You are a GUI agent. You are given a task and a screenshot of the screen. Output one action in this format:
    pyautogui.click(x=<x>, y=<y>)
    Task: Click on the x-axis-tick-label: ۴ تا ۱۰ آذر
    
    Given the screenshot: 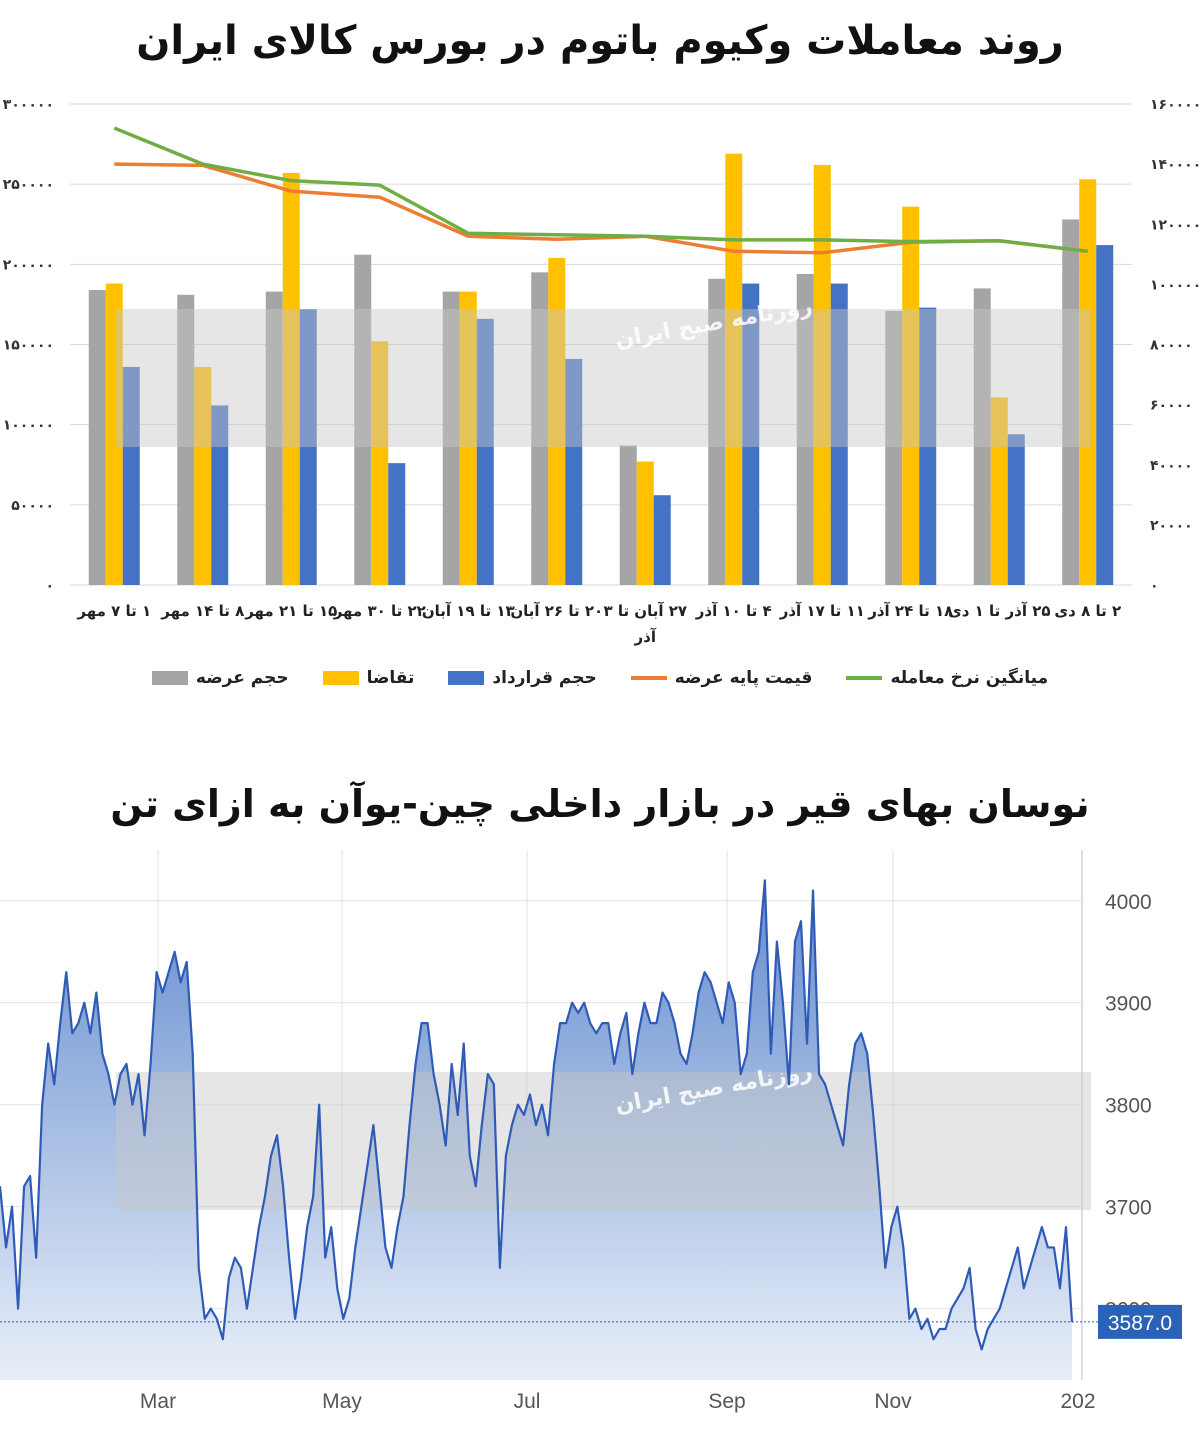 What is the action you would take?
    pyautogui.click(x=733, y=611)
    